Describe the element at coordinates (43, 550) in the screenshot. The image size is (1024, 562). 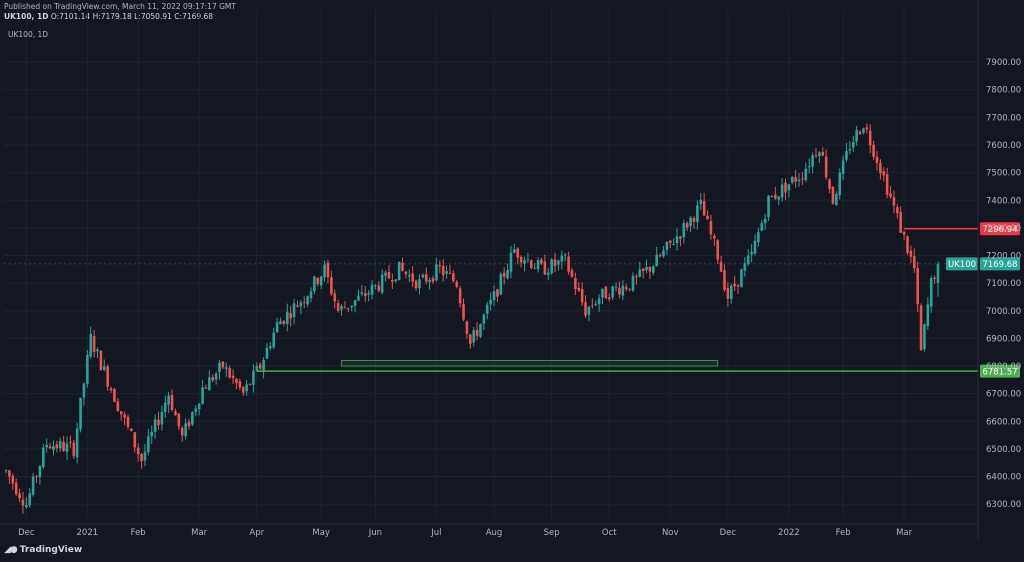
I see `tradingview-logo: ◢● TradingView` at that location.